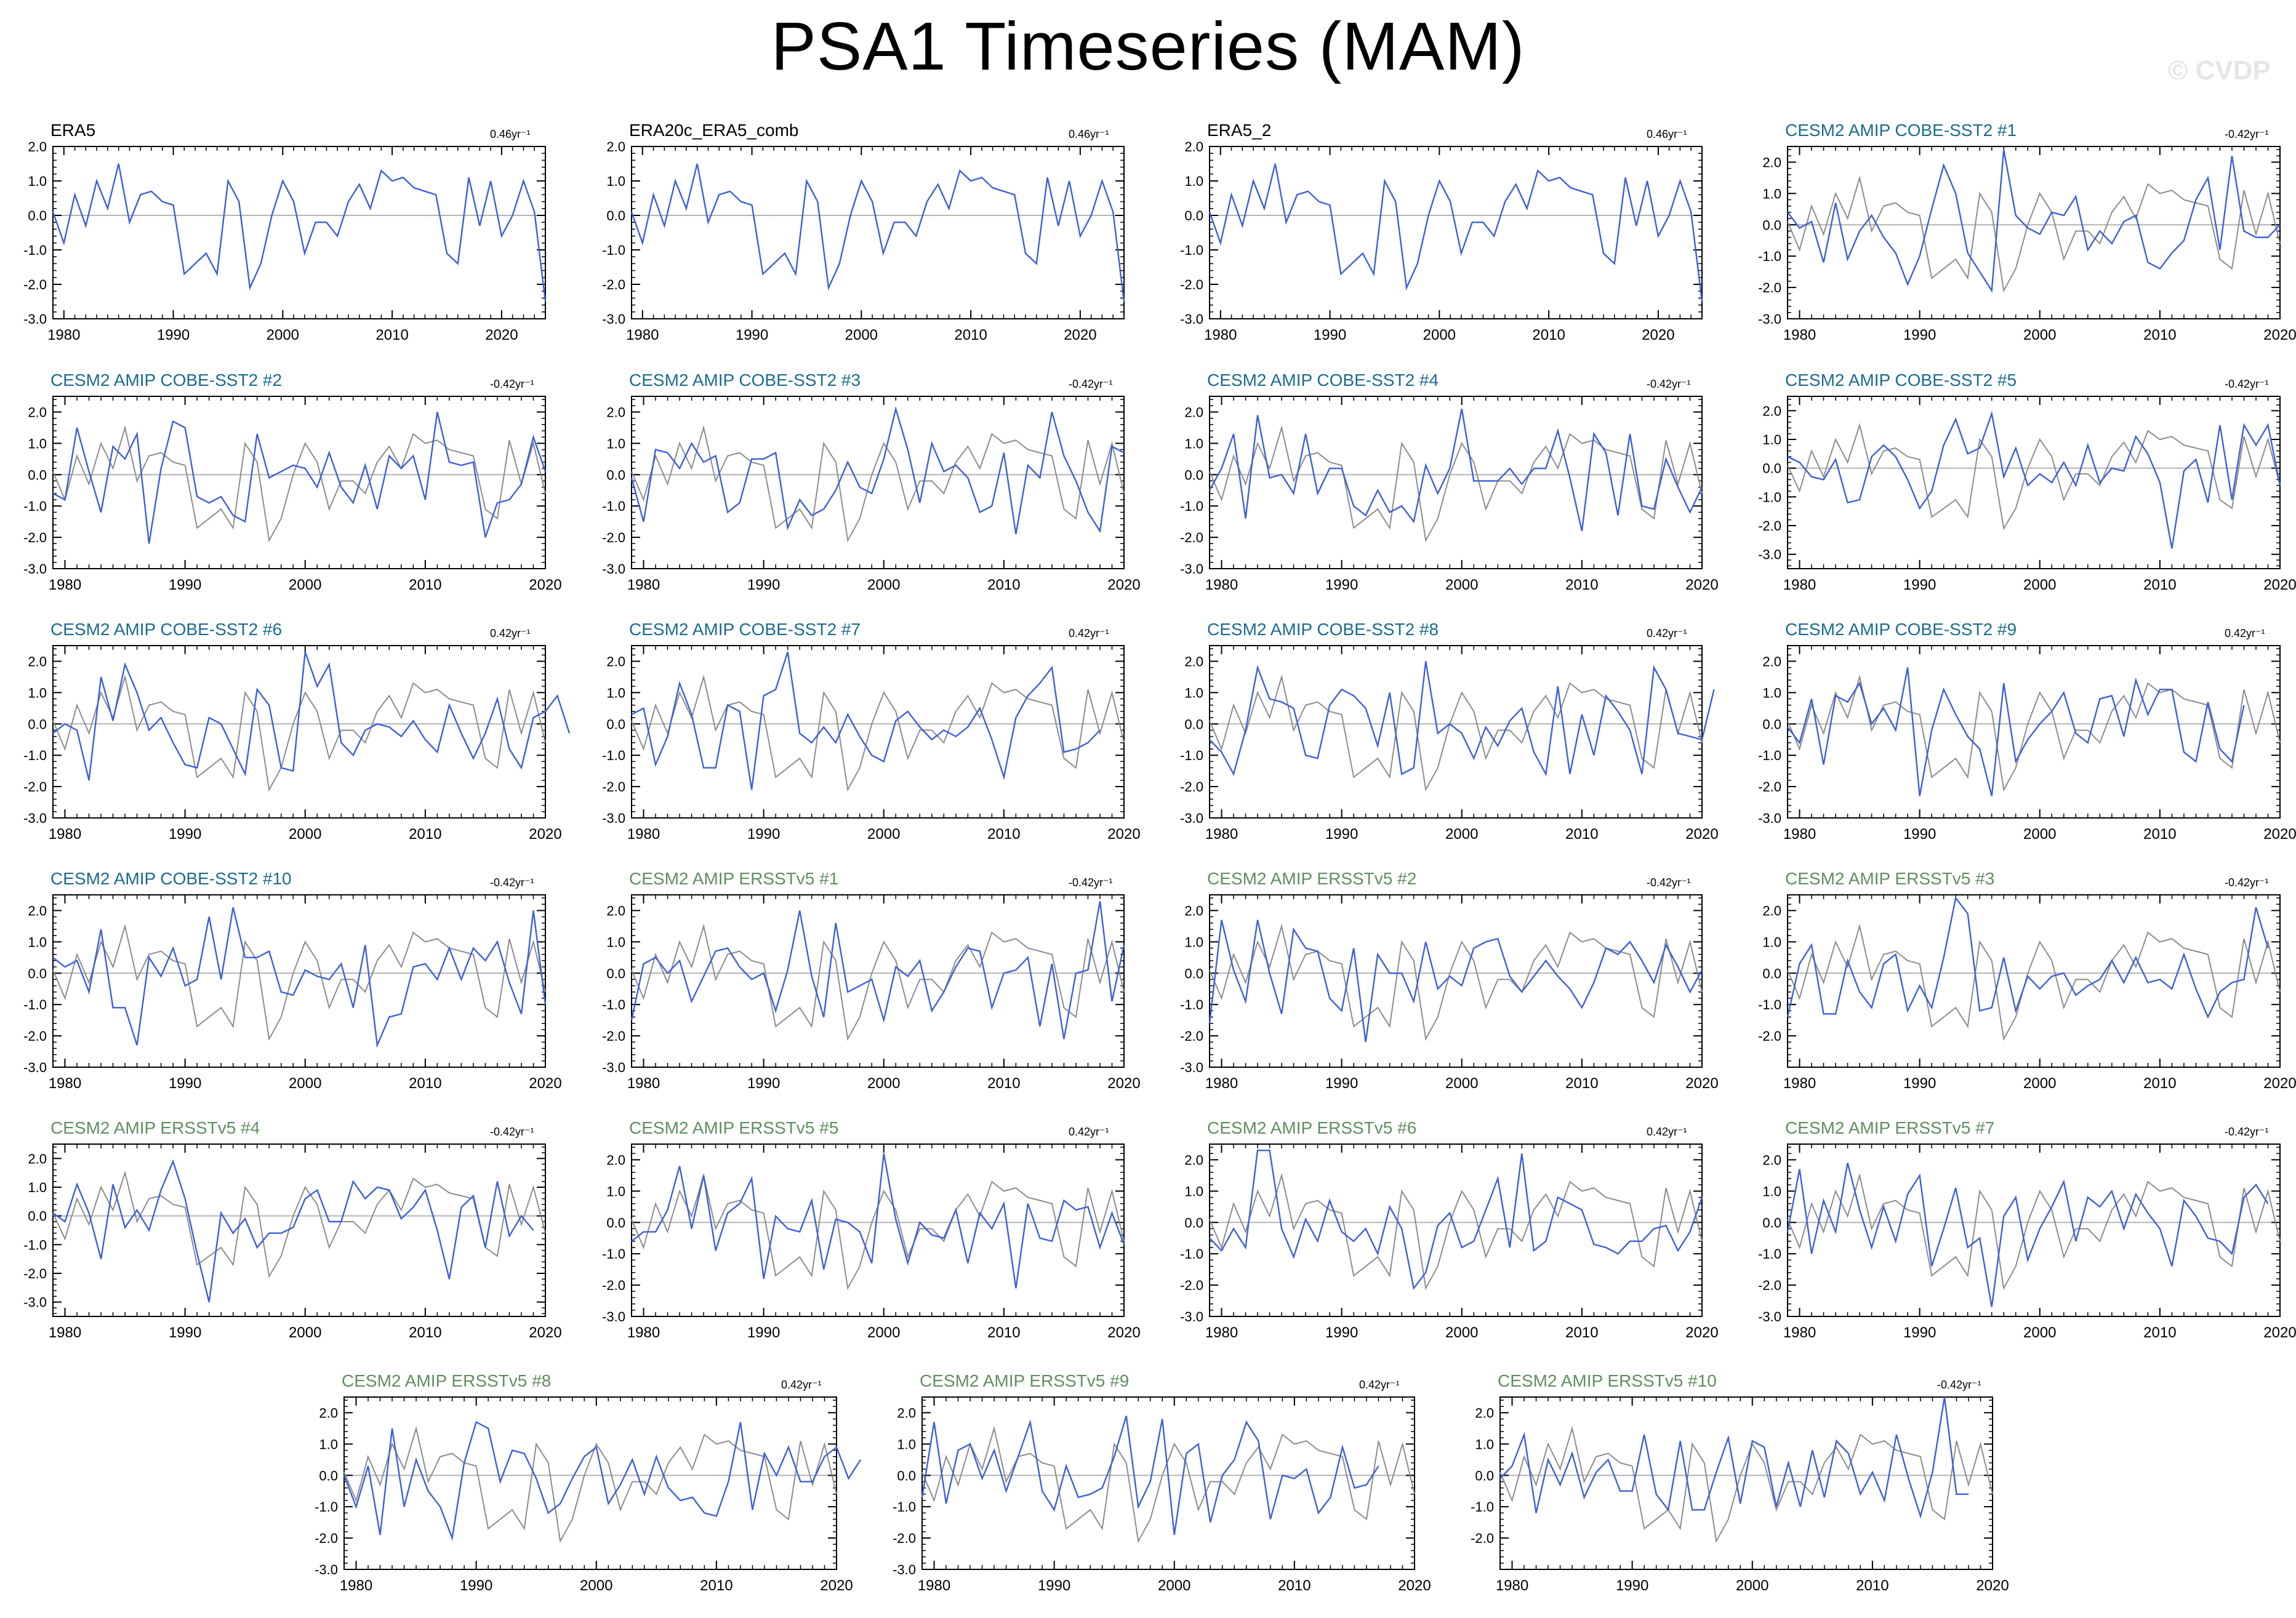  I want to click on timeseries-plot: -2.0 -1.0 0.0 1.0 2.0 1980 1990 2000 2010 2020, so click(2027, 993).